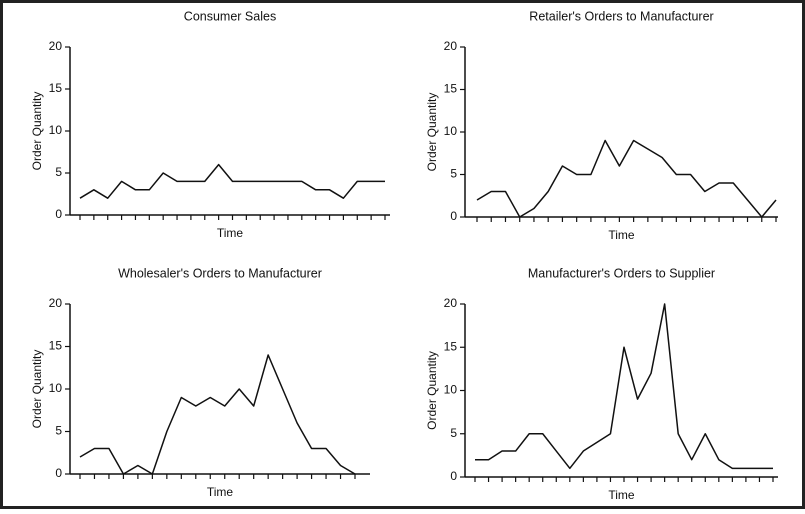  Describe the element at coordinates (220, 273) in the screenshot. I see `chart-title: Wholesaler's Orders to Manufacturer` at that location.